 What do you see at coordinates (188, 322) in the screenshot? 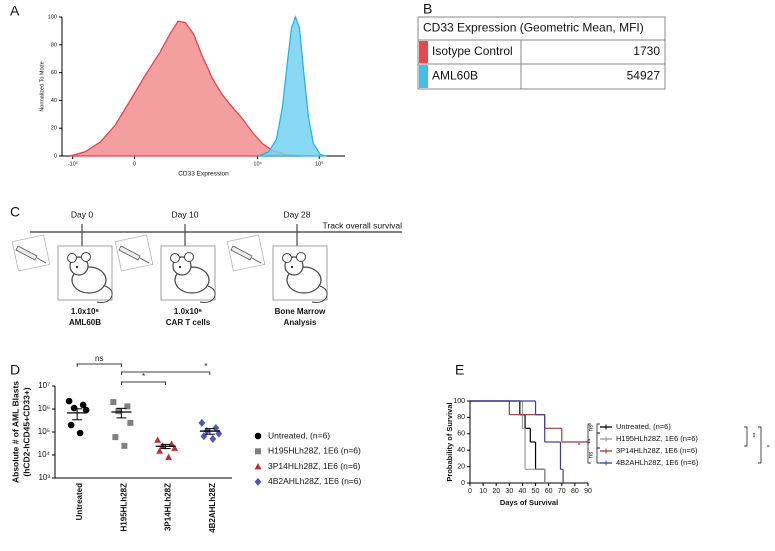
I see `step-label: CAR T cells` at bounding box center [188, 322].